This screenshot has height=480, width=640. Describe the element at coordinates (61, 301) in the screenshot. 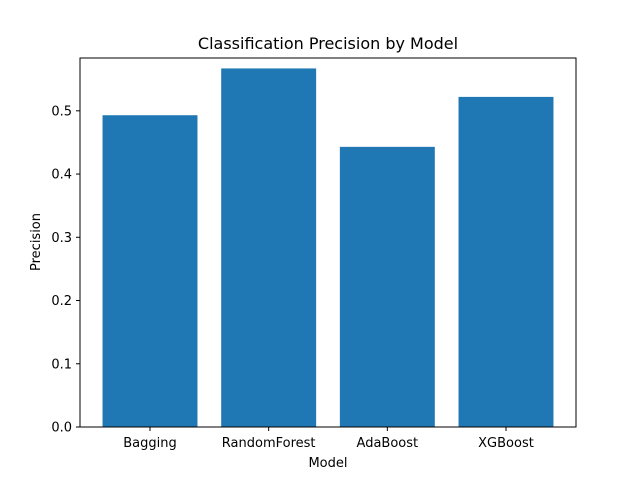

I see `y-tick-label: 0.2` at that location.